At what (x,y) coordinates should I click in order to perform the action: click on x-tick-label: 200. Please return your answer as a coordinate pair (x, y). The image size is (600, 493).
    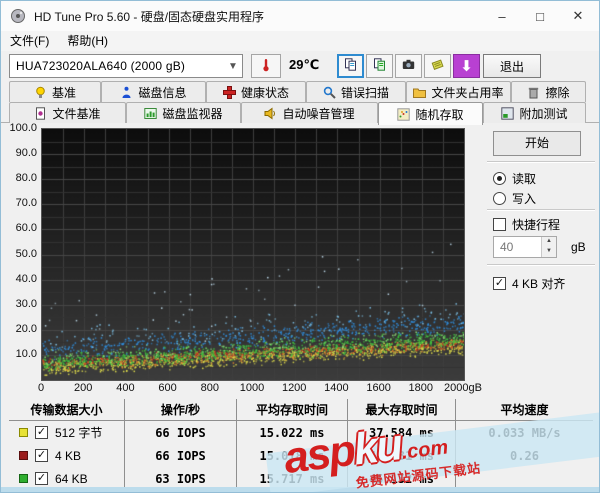
    Looking at the image, I should click on (83, 388).